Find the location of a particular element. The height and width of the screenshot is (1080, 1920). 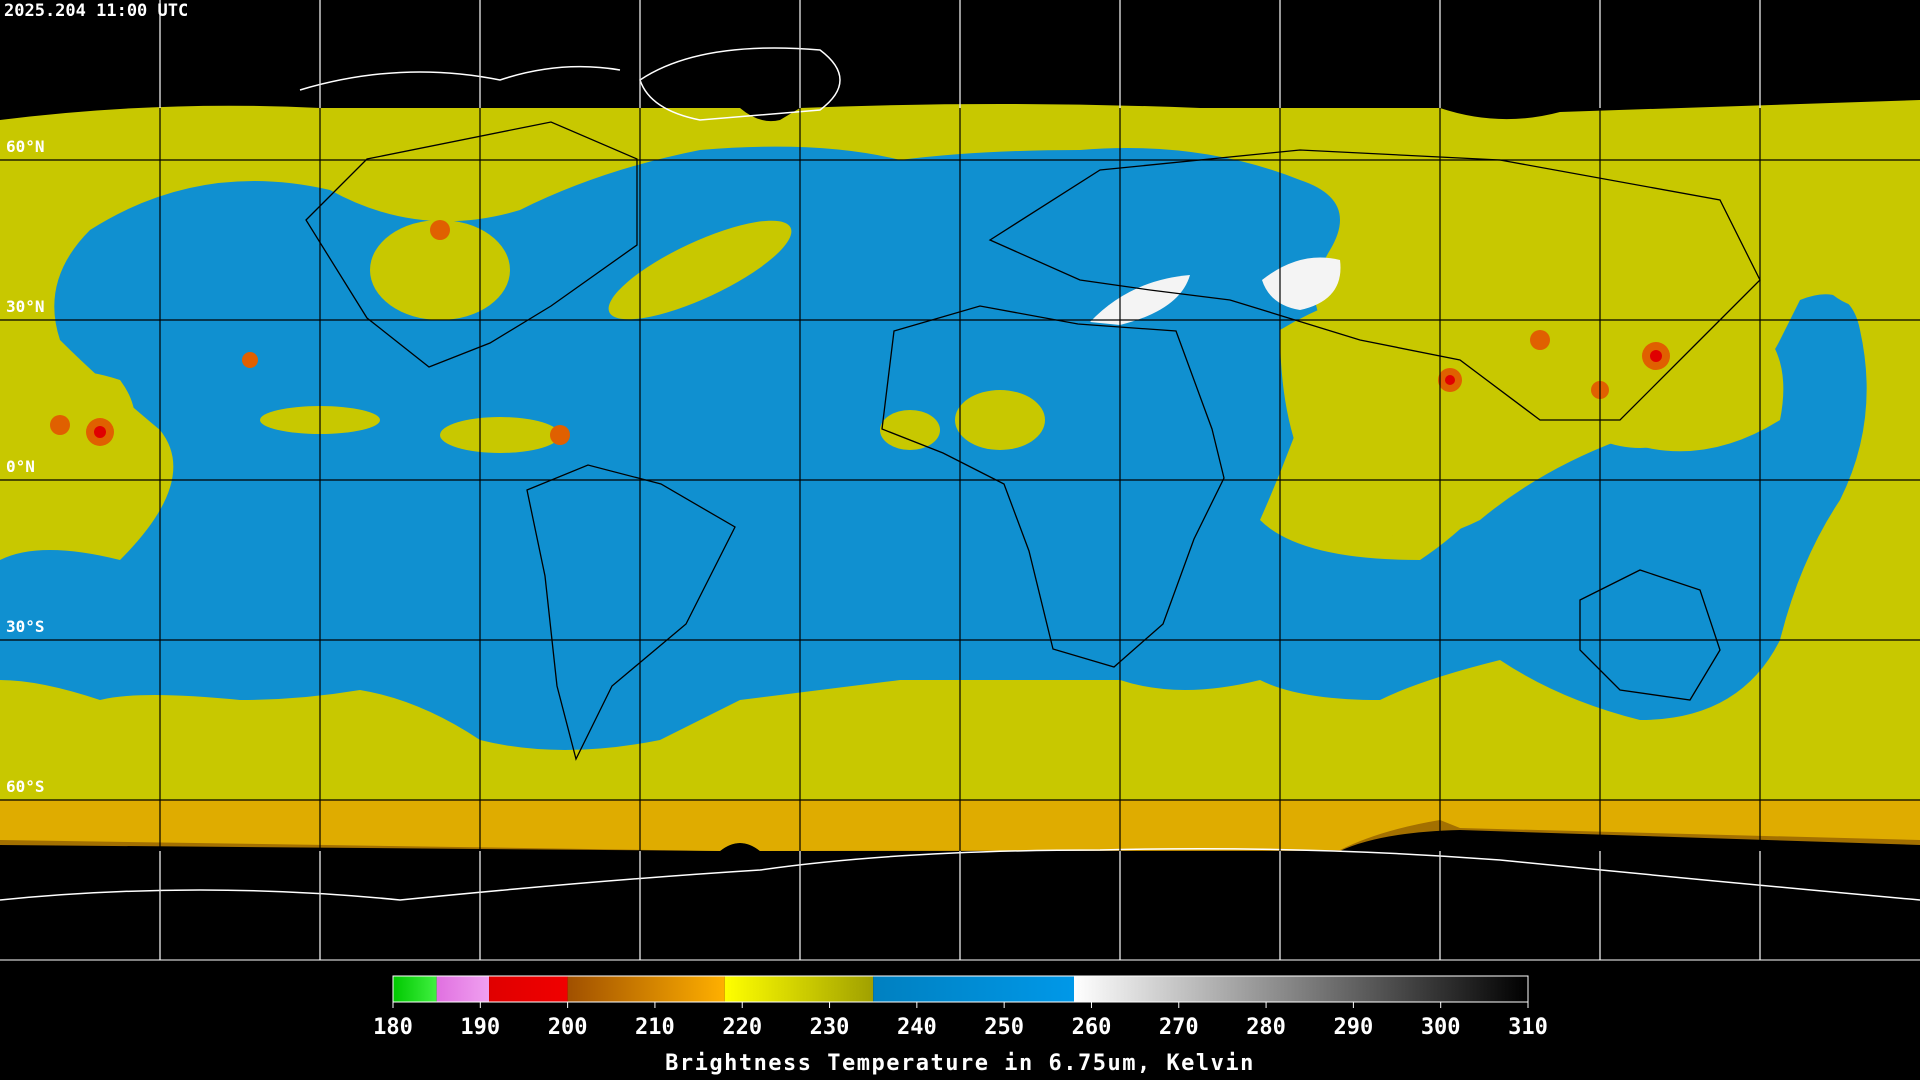

tick-label: 230 is located at coordinates (830, 1027).